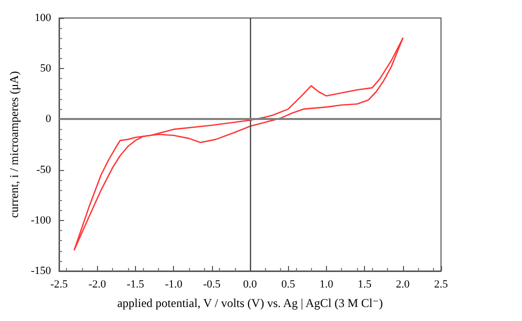 The height and width of the screenshot is (321, 522). What do you see at coordinates (288, 284) in the screenshot?
I see `x-tick-label: 0.5` at bounding box center [288, 284].